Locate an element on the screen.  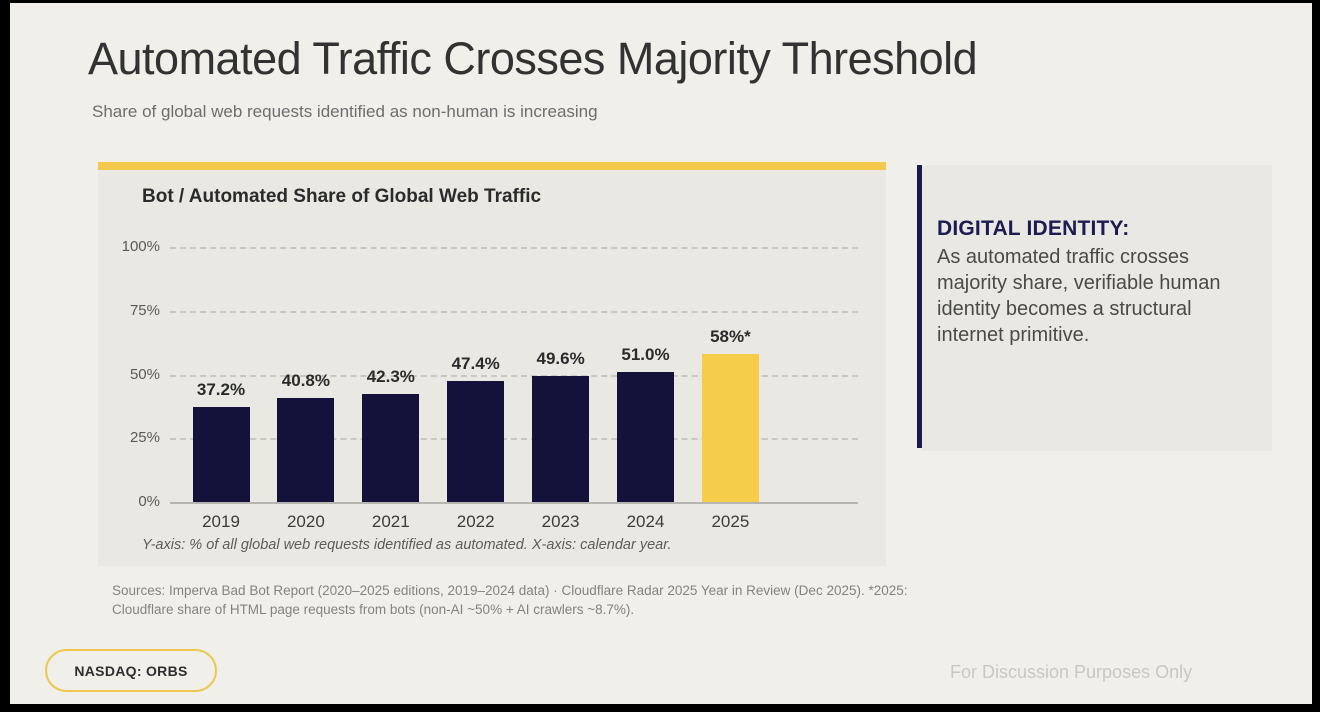
x-tick-label-2022: 2022 is located at coordinates (475, 521).